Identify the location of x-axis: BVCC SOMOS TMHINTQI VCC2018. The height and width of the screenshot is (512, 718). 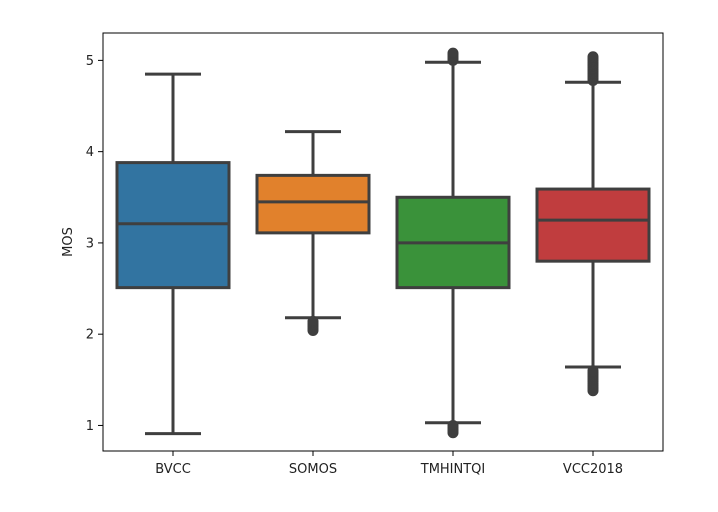
(389, 464).